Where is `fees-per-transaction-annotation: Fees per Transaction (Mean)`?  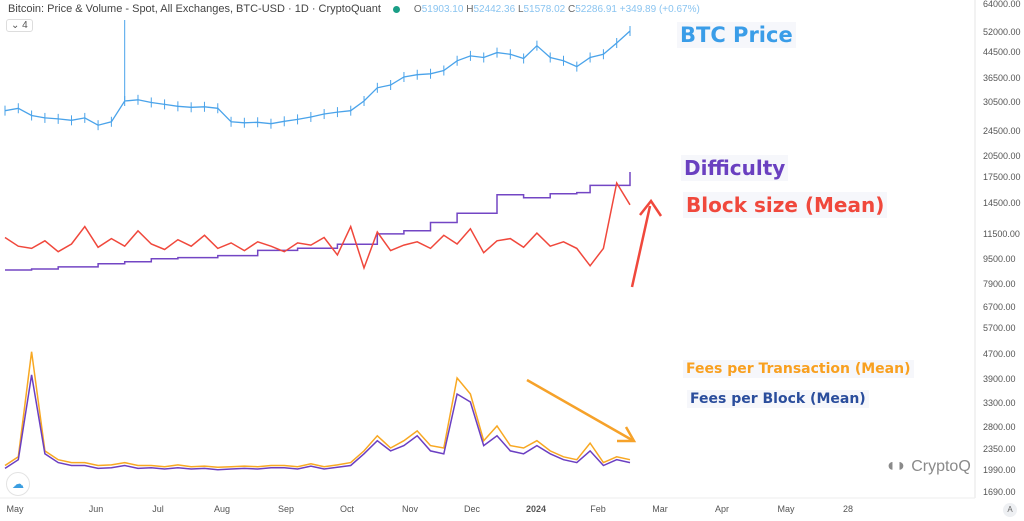
fees-per-transaction-annotation: Fees per Transaction (Mean) is located at coordinates (798, 369).